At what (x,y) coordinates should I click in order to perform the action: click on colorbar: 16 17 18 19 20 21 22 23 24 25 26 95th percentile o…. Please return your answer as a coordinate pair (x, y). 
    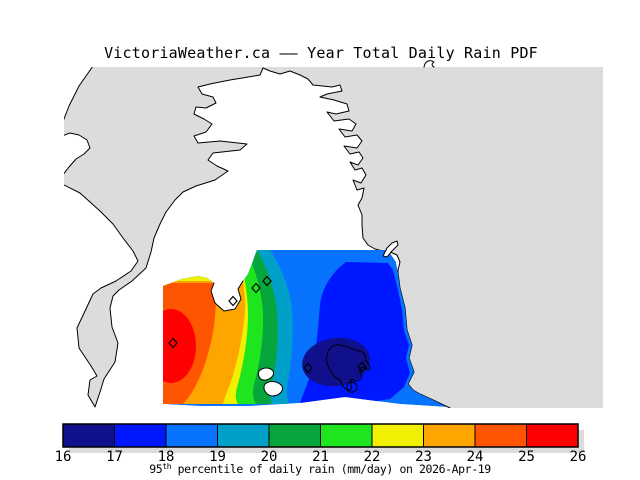
    Looking at the image, I should click on (321, 449).